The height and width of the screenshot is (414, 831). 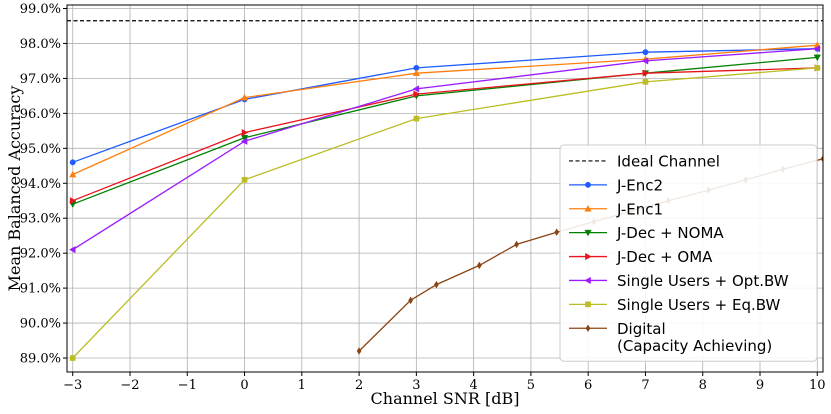 What do you see at coordinates (639, 185) in the screenshot?
I see `legend-label: J-Enc2` at bounding box center [639, 185].